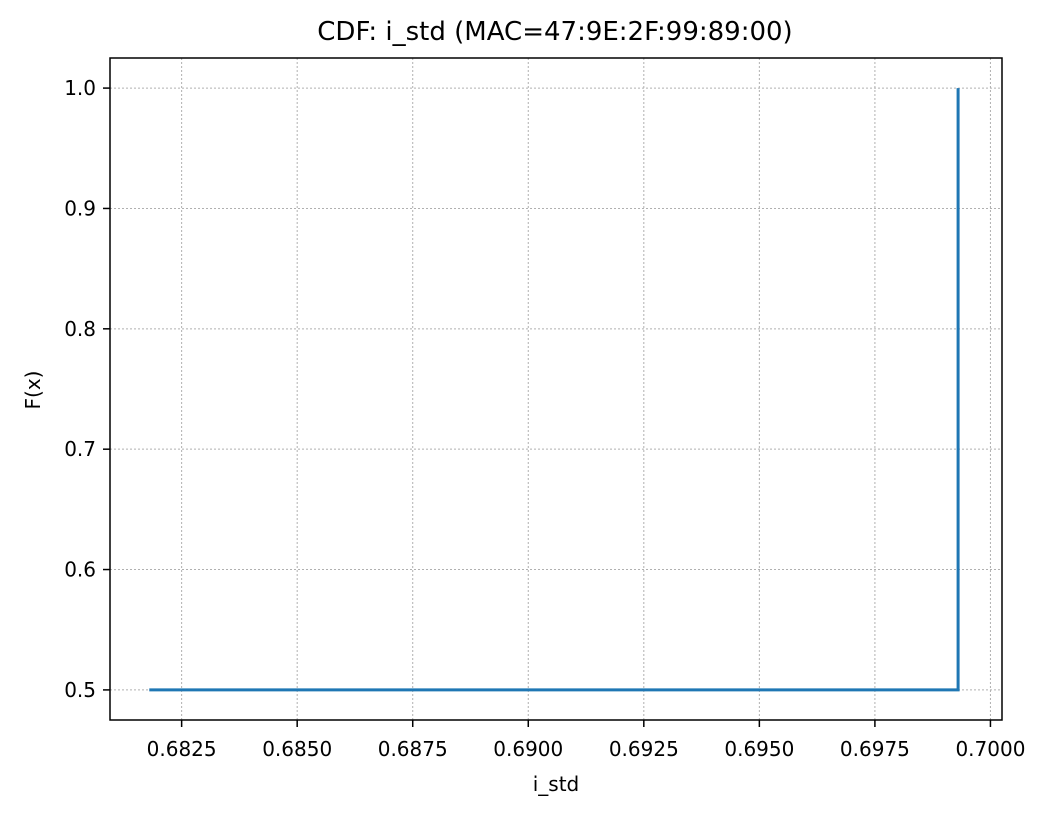 This screenshot has width=1054, height=815. What do you see at coordinates (554, 32) in the screenshot?
I see `chart-title: CDF: i_std (MAC=47:9E:2F:99:89:00)` at bounding box center [554, 32].